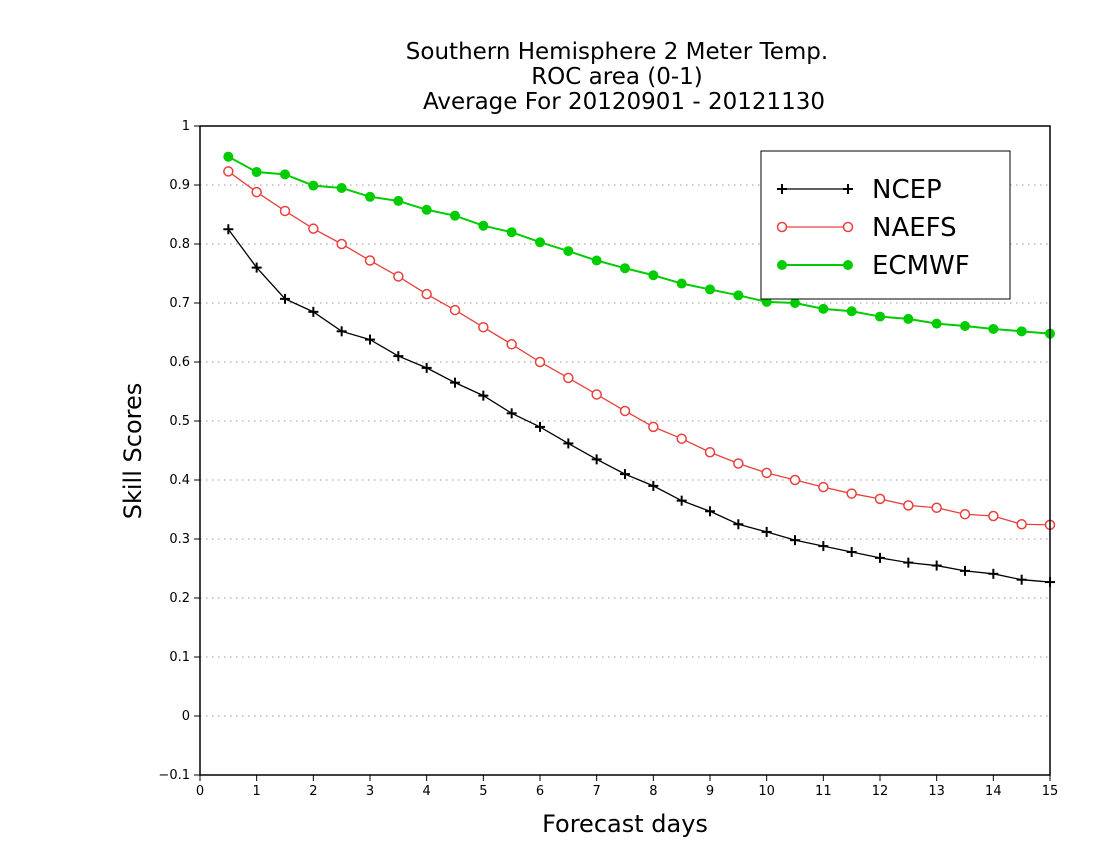 Image resolution: width=1100 pixels, height=850 pixels. What do you see at coordinates (873, 266) in the screenshot?
I see `legend-entry-ecmwf: ECMWF` at bounding box center [873, 266].